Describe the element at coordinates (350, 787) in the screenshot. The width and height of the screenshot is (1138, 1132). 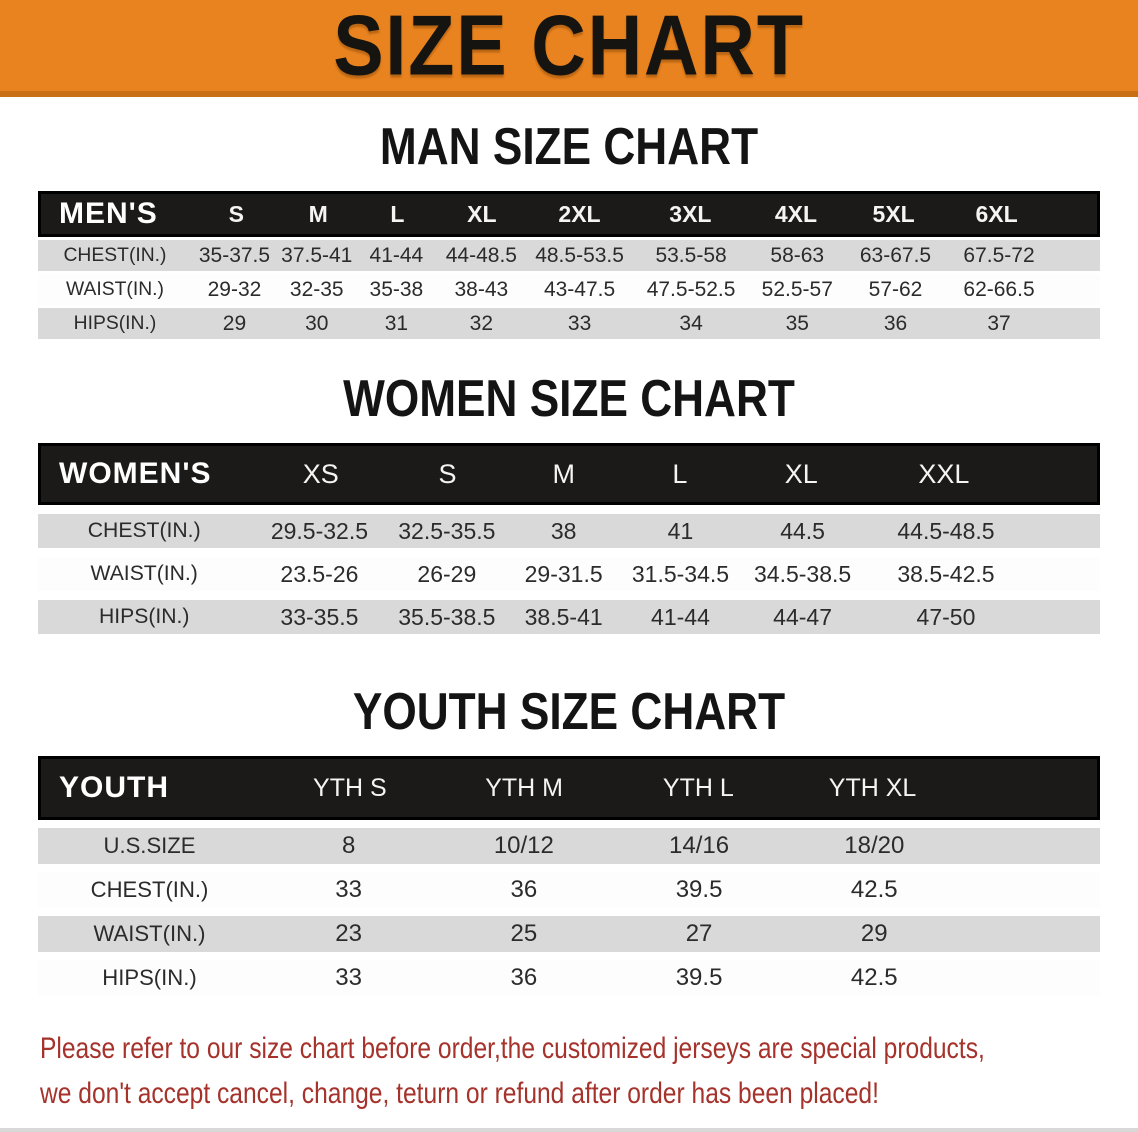
I see `column-header: YTH S` at that location.